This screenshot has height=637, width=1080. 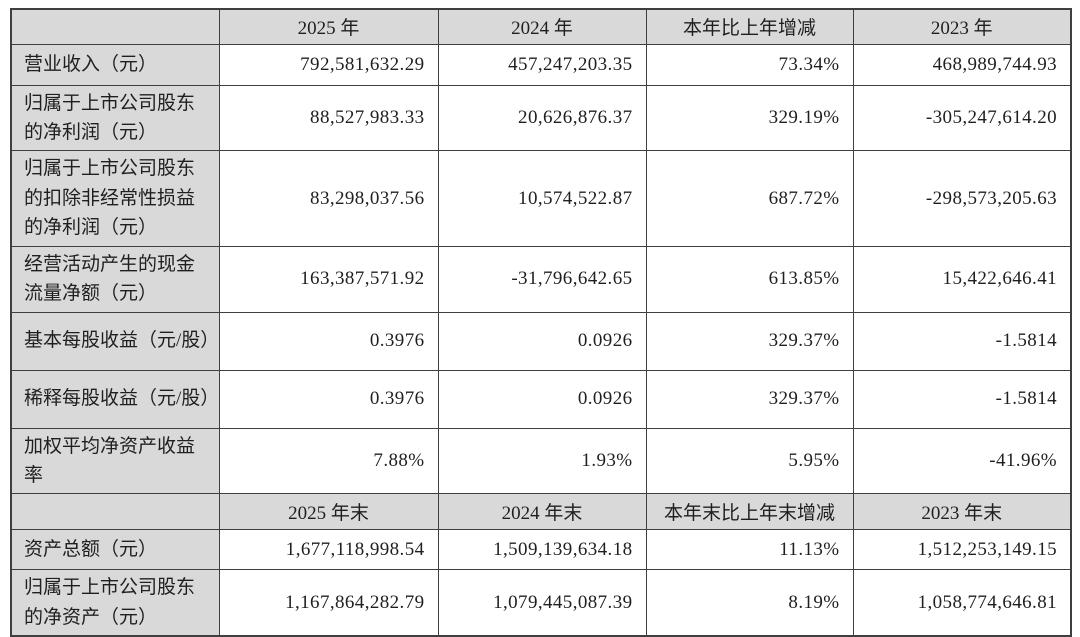 I want to click on annual-header-row: 2025 年 2024 年 本年比上年增减 2023 年, so click(x=541, y=26).